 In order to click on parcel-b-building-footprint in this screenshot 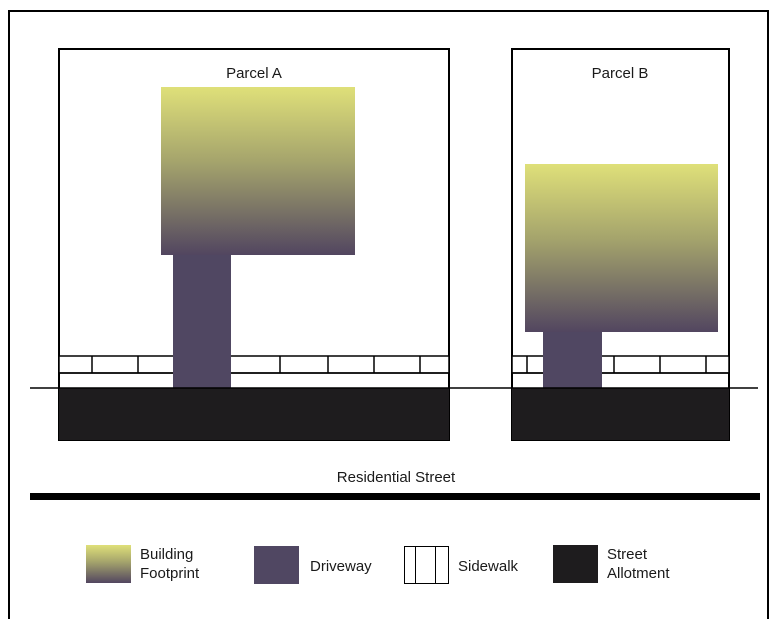, I will do `click(621, 248)`.